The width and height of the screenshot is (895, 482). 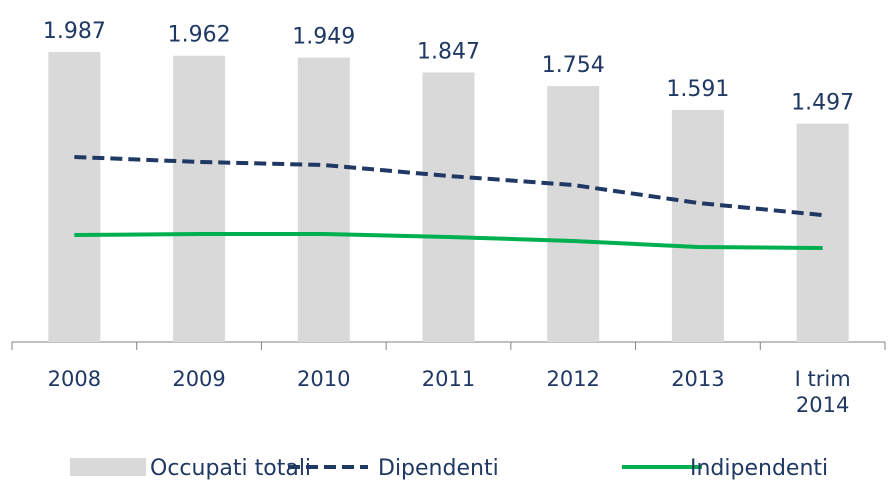 What do you see at coordinates (697, 89) in the screenshot?
I see `data-label: 1.591` at bounding box center [697, 89].